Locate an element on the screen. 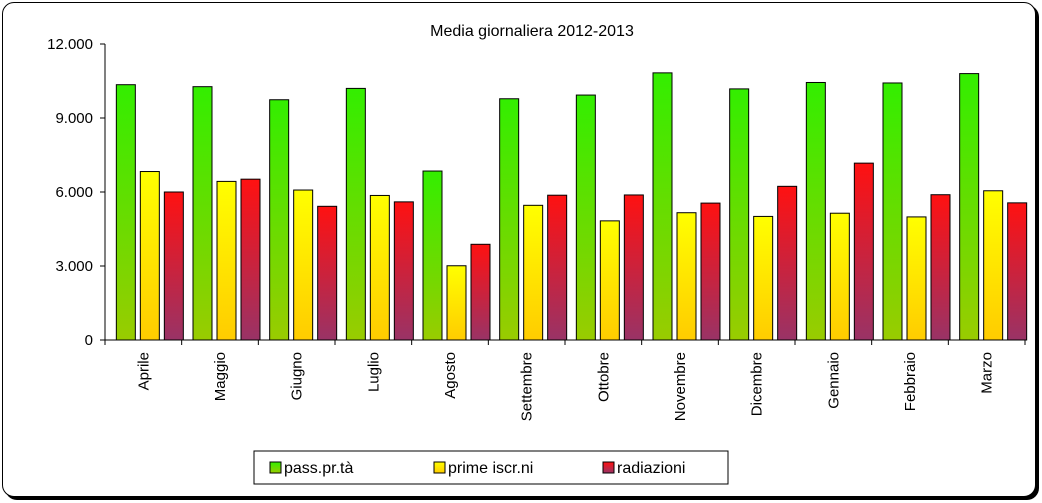 This screenshot has height=503, width=1042. bar-radiazioni-Giugno is located at coordinates (327, 273).